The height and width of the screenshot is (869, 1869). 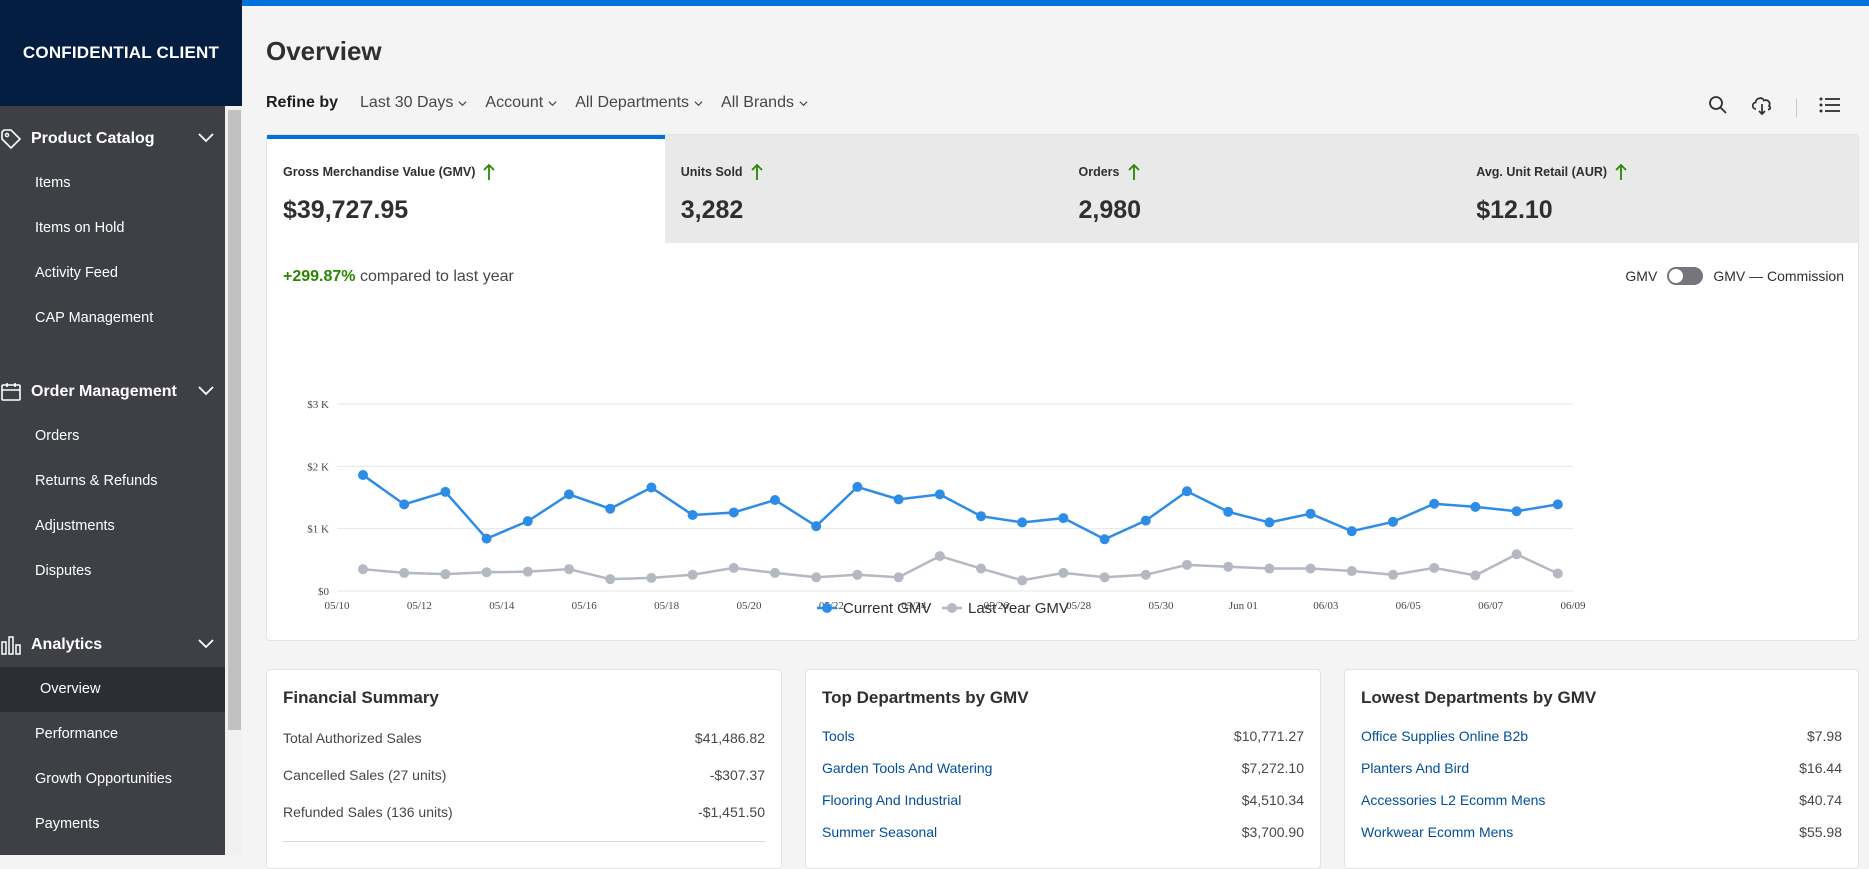 I want to click on tab-aur: Avg. Unit Retail (AUR) $12.10, so click(x=1659, y=189).